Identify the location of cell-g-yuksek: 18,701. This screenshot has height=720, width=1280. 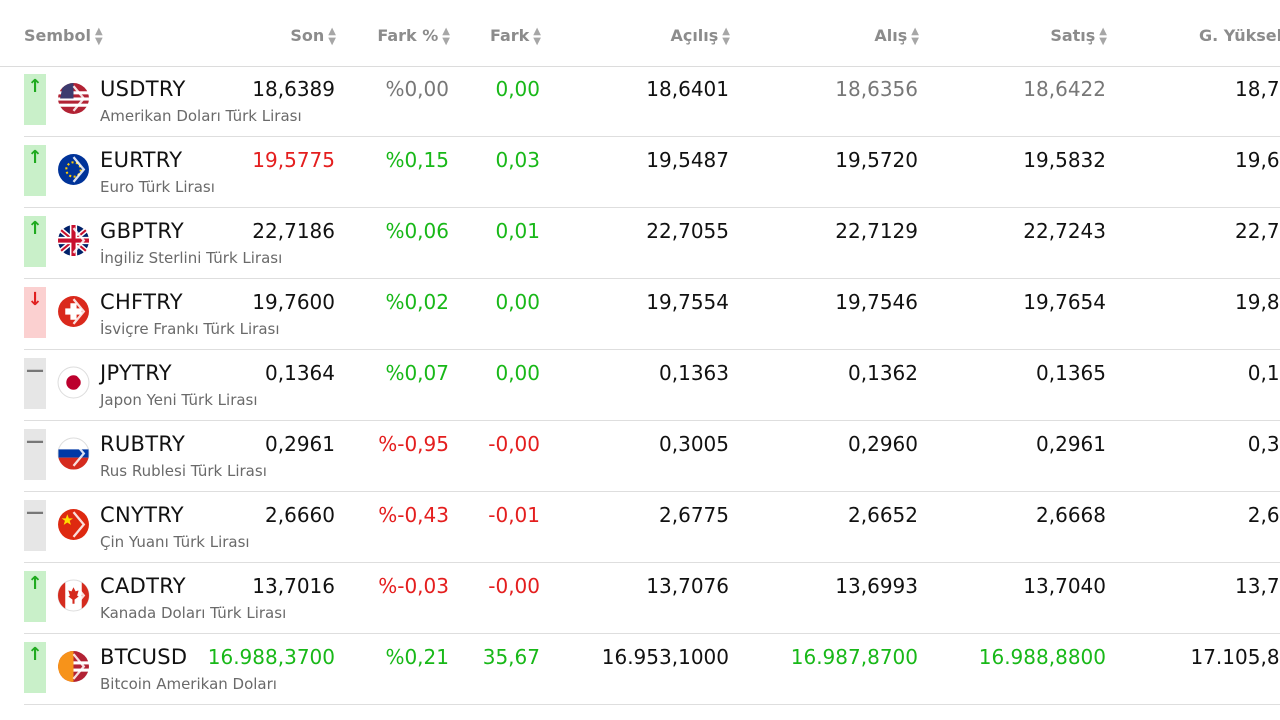
(1257, 89).